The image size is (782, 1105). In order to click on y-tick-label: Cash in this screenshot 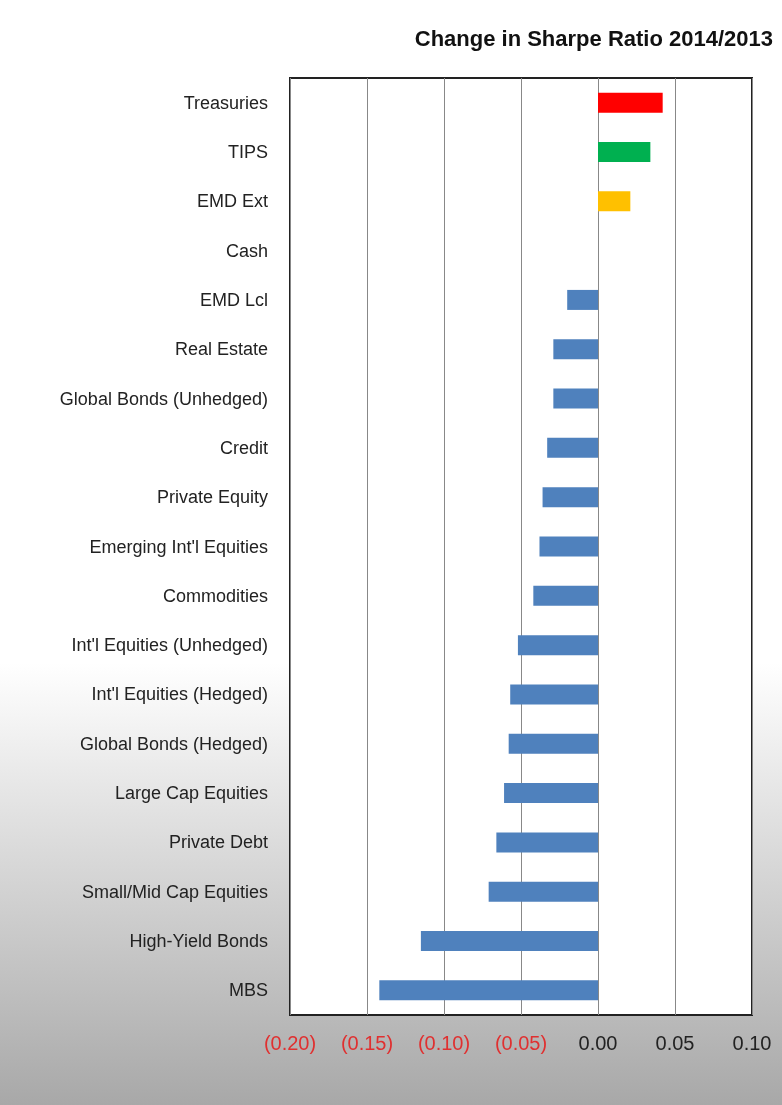, I will do `click(246, 250)`.